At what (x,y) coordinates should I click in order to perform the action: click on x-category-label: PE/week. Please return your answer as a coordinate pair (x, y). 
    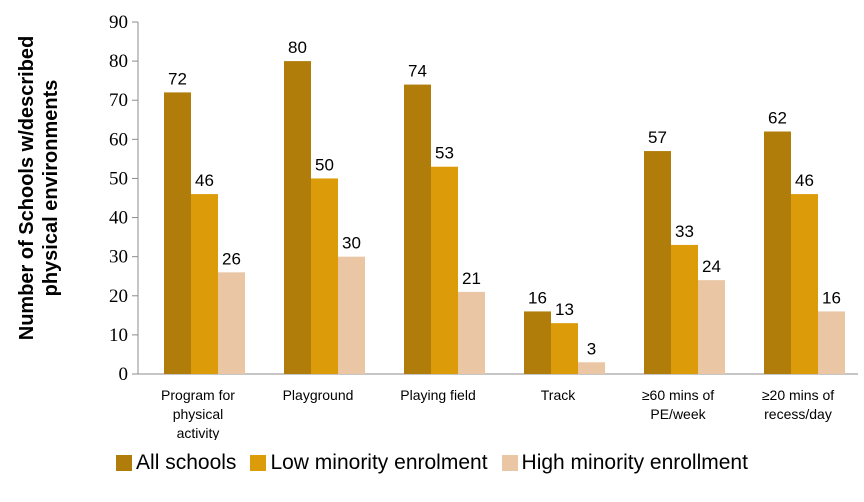
    Looking at the image, I should click on (678, 414).